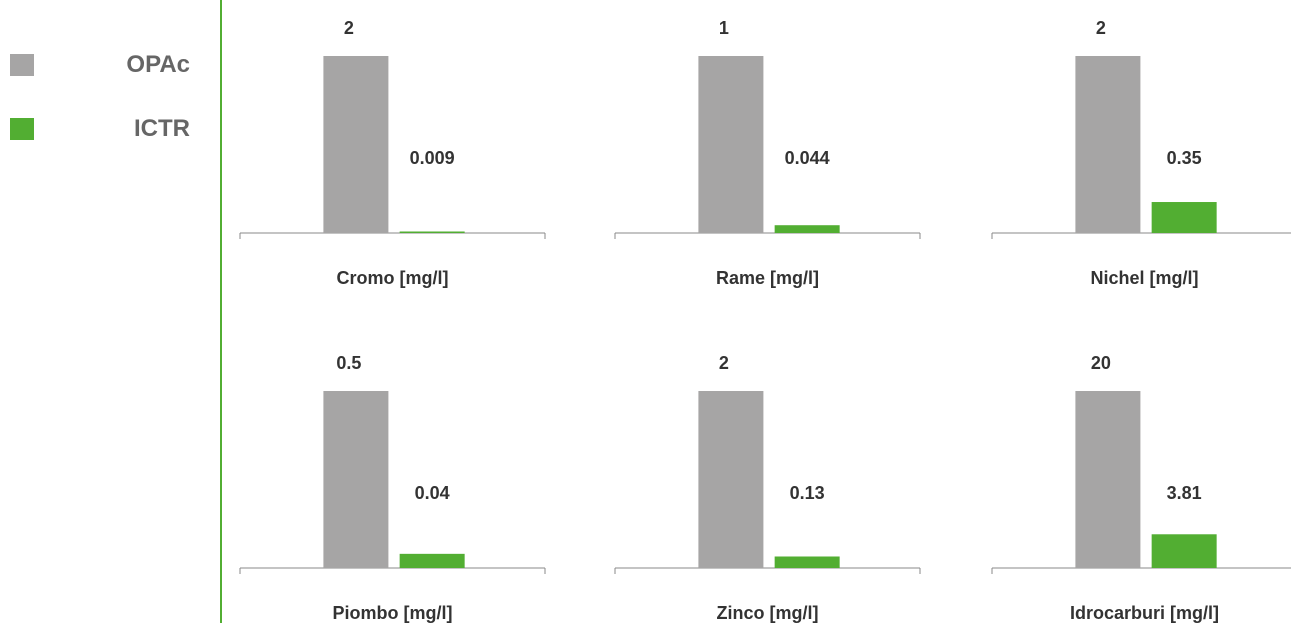  Describe the element at coordinates (105, 65) in the screenshot. I see `legend-item-opac: OPAc` at that location.